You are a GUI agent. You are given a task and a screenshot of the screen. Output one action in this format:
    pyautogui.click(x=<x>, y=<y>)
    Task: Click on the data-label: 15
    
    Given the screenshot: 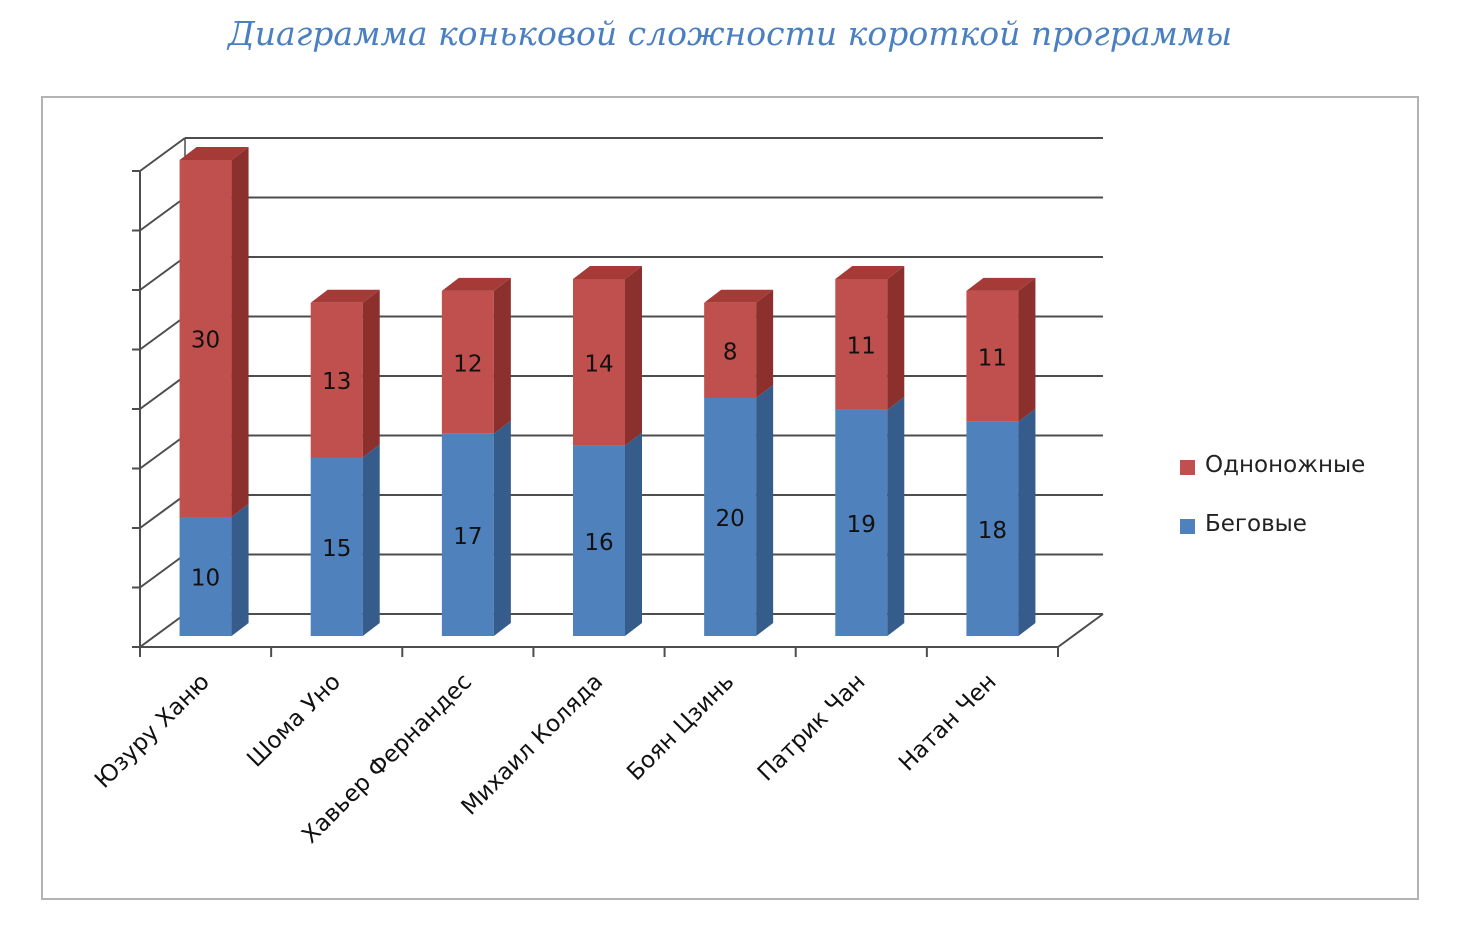 What is the action you would take?
    pyautogui.click(x=336, y=549)
    